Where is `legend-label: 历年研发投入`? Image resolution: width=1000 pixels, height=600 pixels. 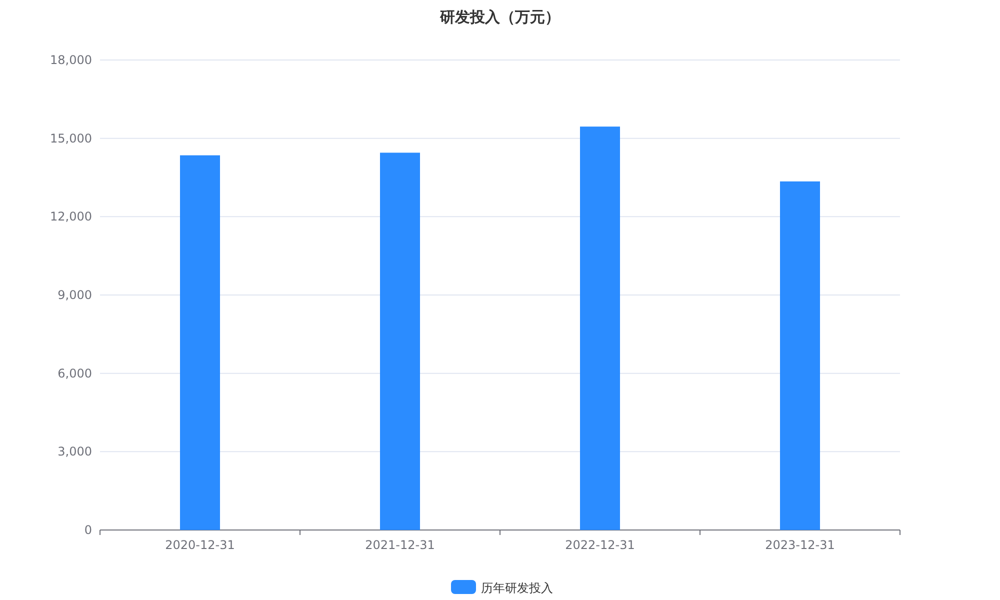 legend-label: 历年研发投入 is located at coordinates (517, 588).